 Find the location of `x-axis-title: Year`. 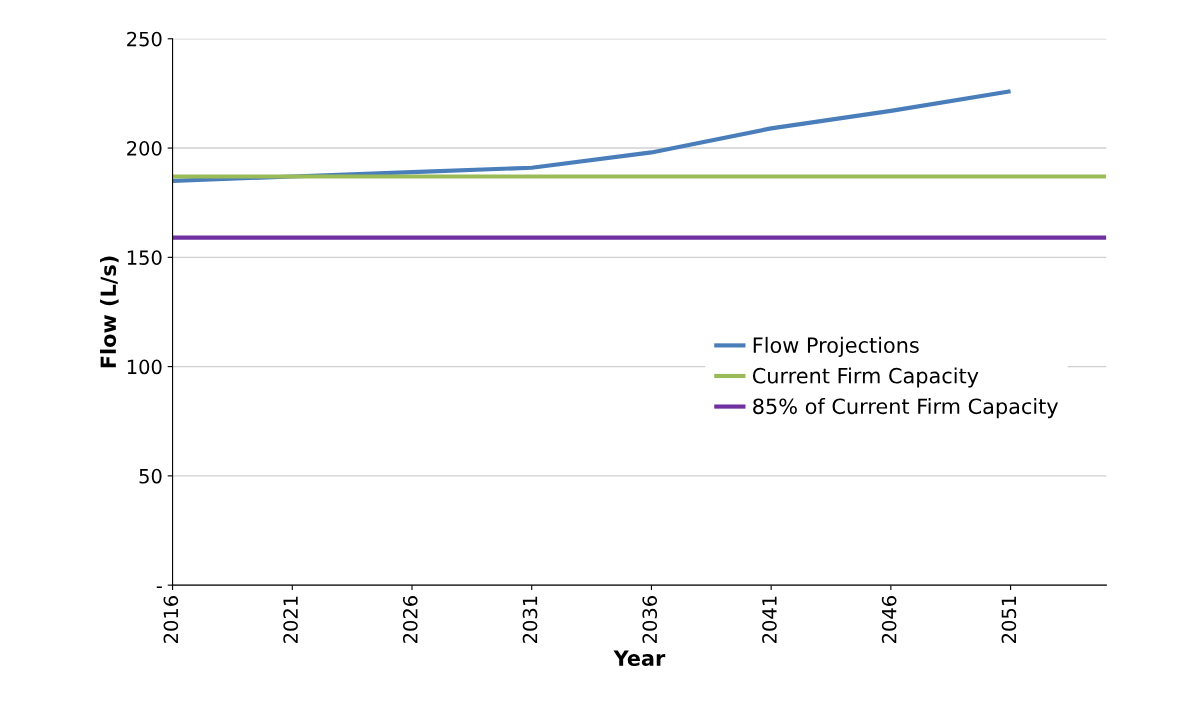

x-axis-title: Year is located at coordinates (639, 658).